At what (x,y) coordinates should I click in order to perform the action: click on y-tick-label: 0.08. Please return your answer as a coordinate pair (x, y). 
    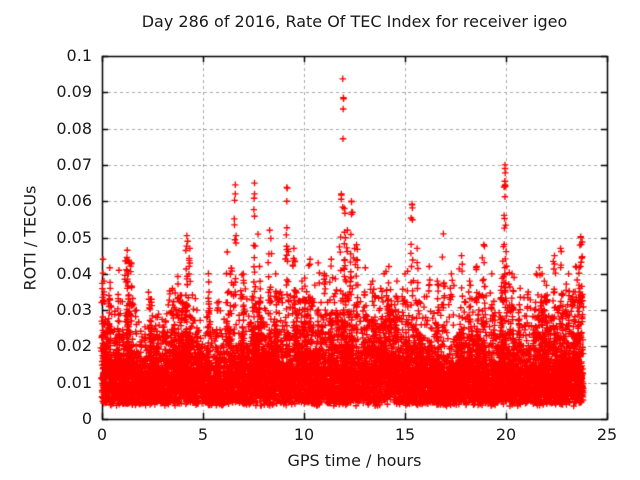
    Looking at the image, I should click on (74, 128).